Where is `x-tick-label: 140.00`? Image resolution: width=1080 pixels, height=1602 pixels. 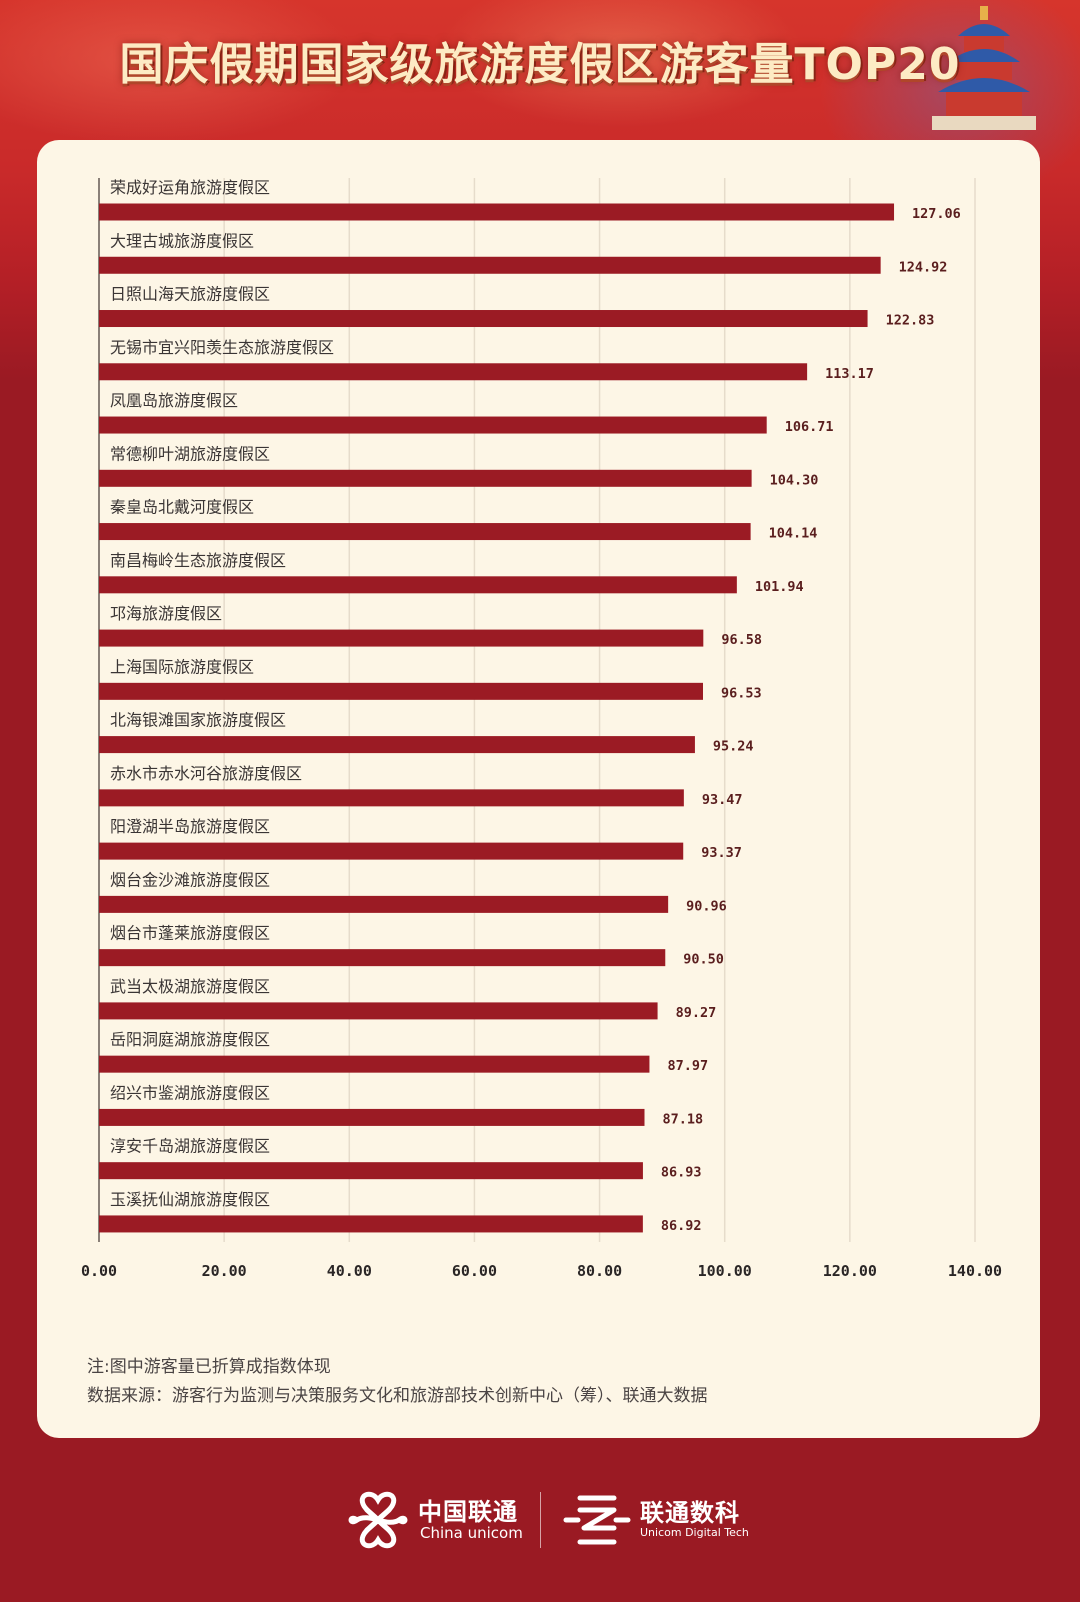 x-tick-label: 140.00 is located at coordinates (975, 1271).